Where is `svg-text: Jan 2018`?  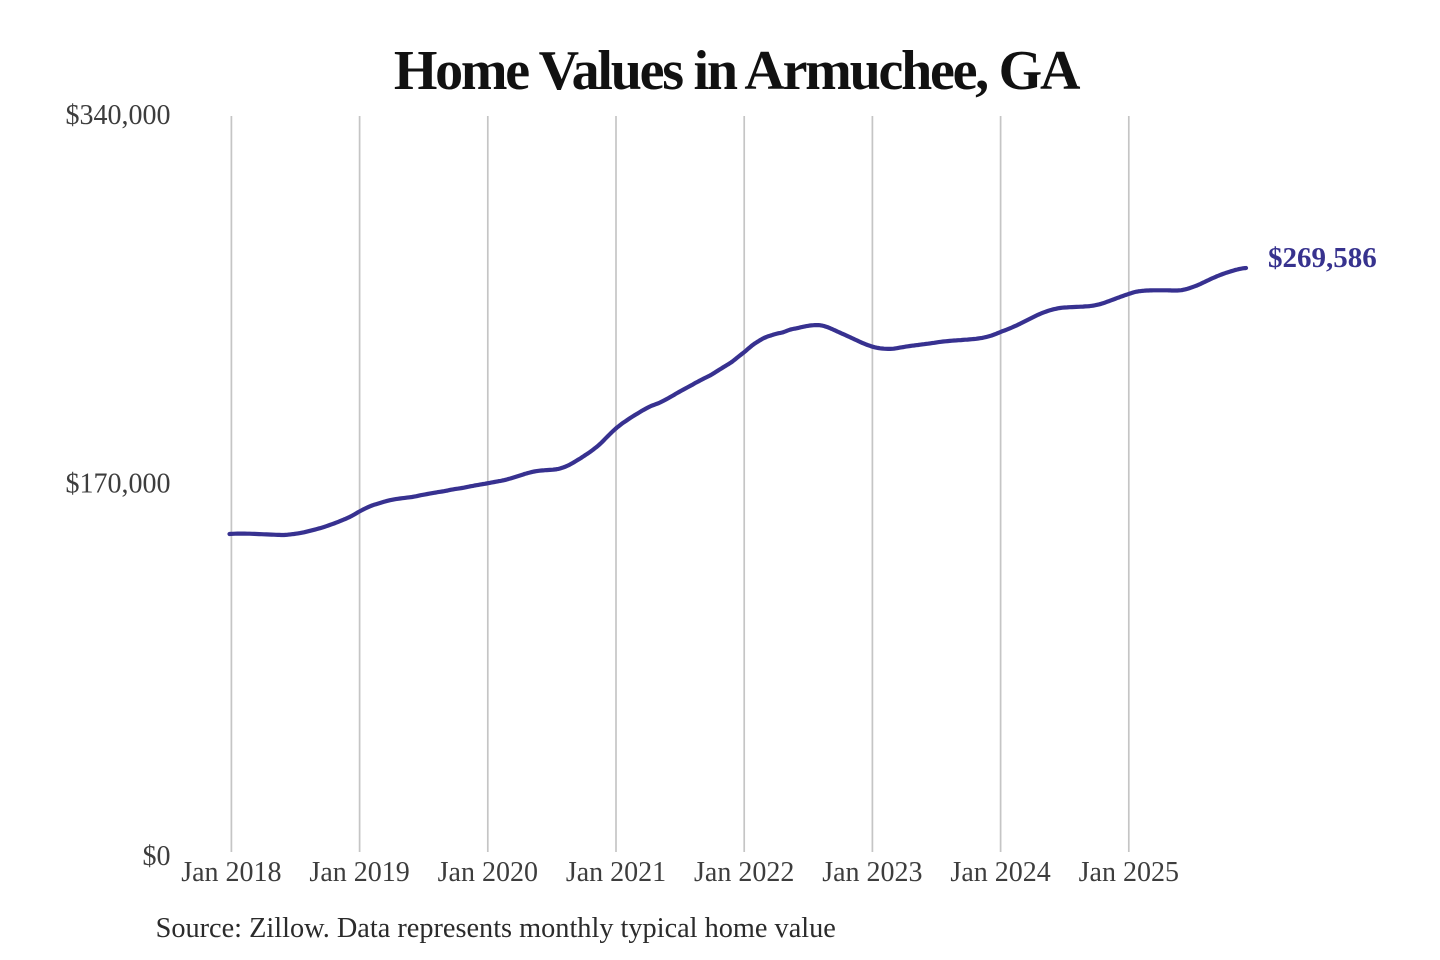
svg-text: Jan 2018 is located at coordinates (231, 872).